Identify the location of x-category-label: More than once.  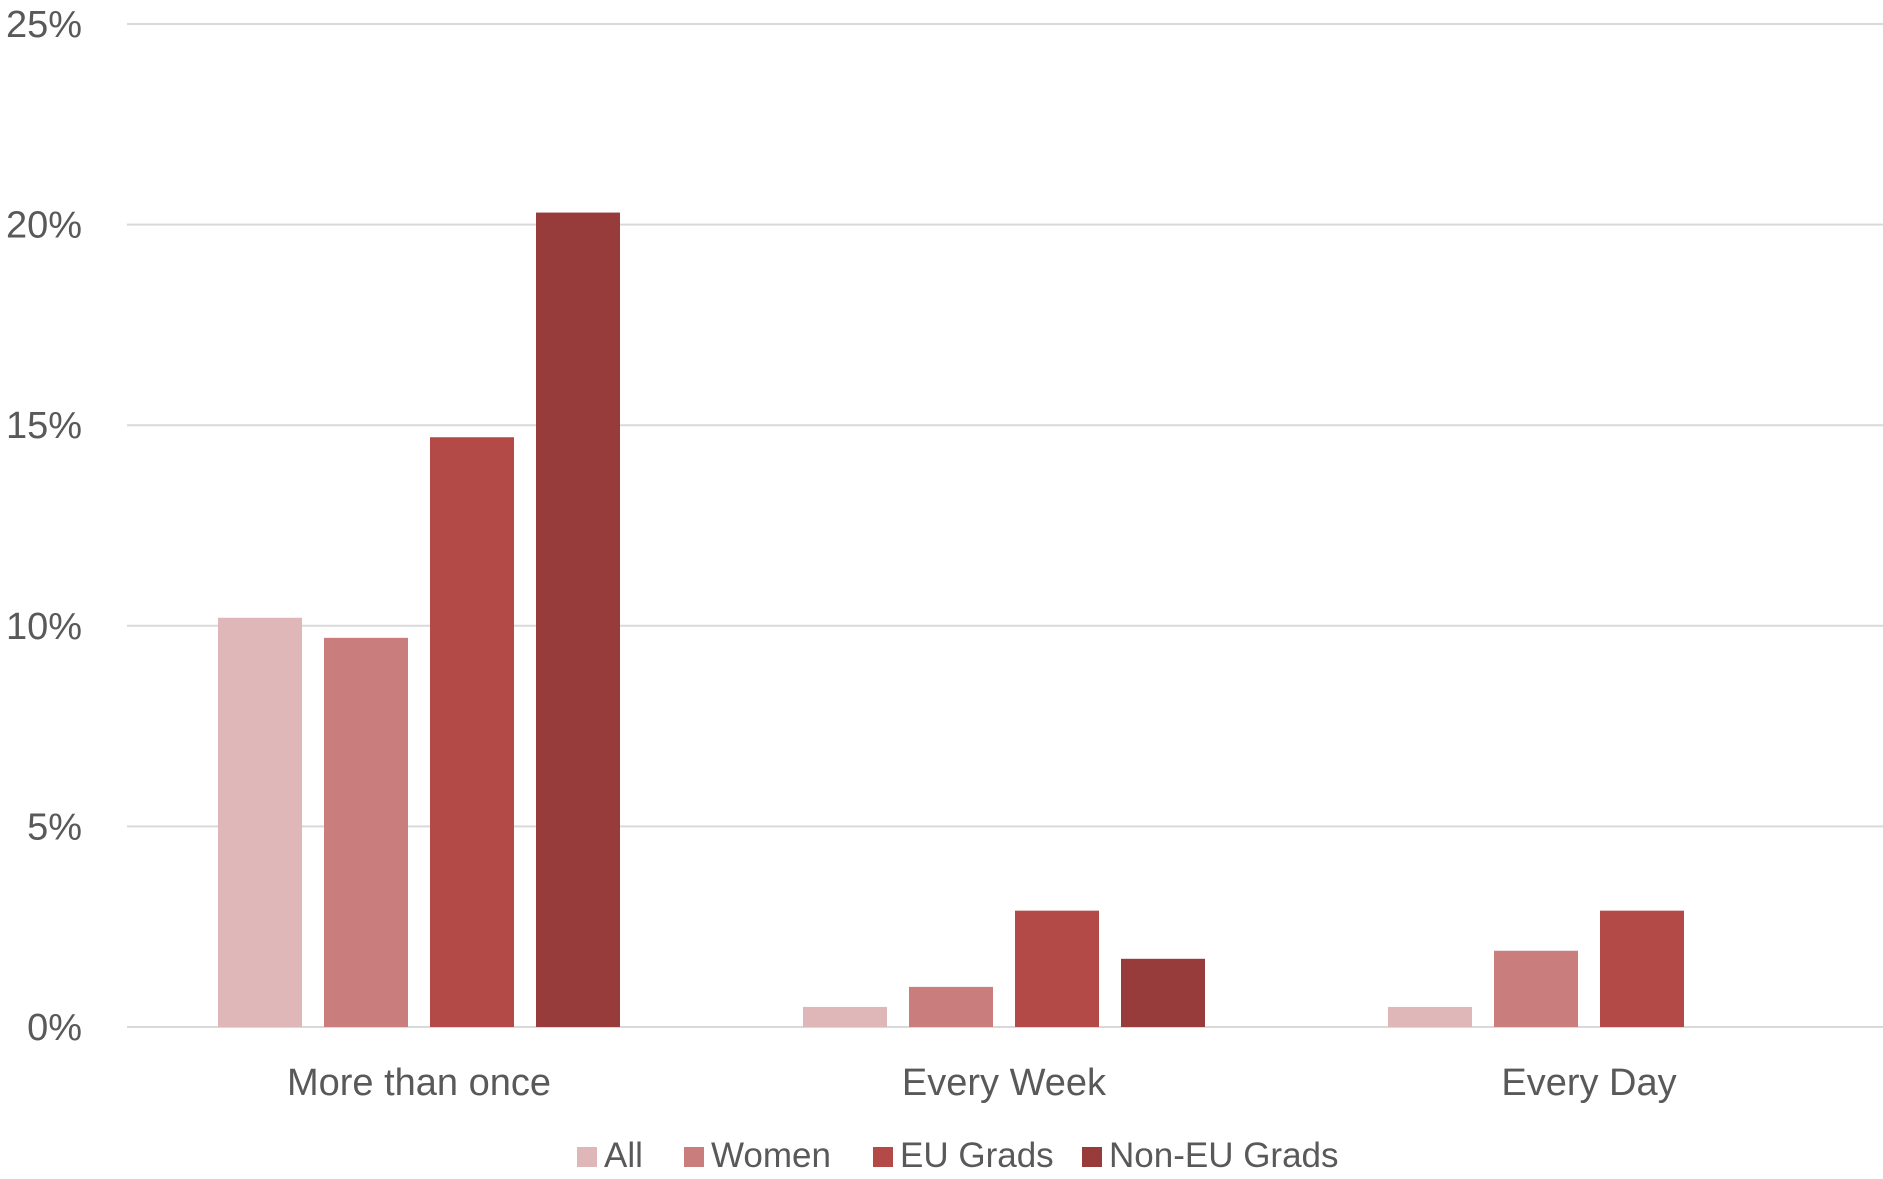
(419, 1083).